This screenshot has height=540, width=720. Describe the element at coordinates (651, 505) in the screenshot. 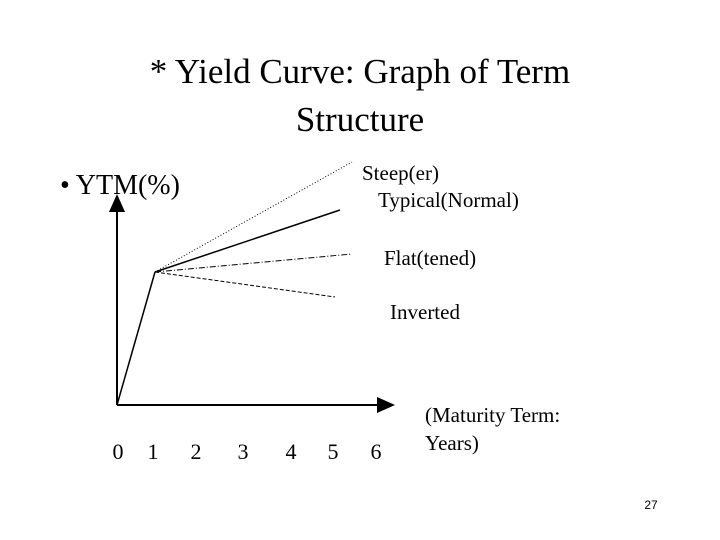

I see `page-number: 27` at that location.